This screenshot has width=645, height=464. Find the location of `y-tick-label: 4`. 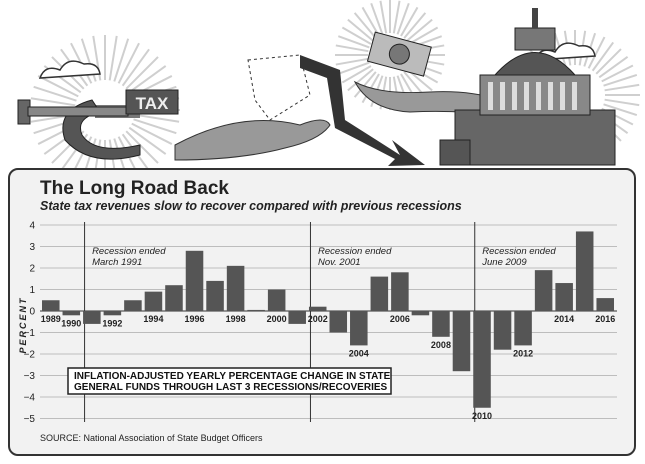

y-tick-label: 4 is located at coordinates (32, 226).